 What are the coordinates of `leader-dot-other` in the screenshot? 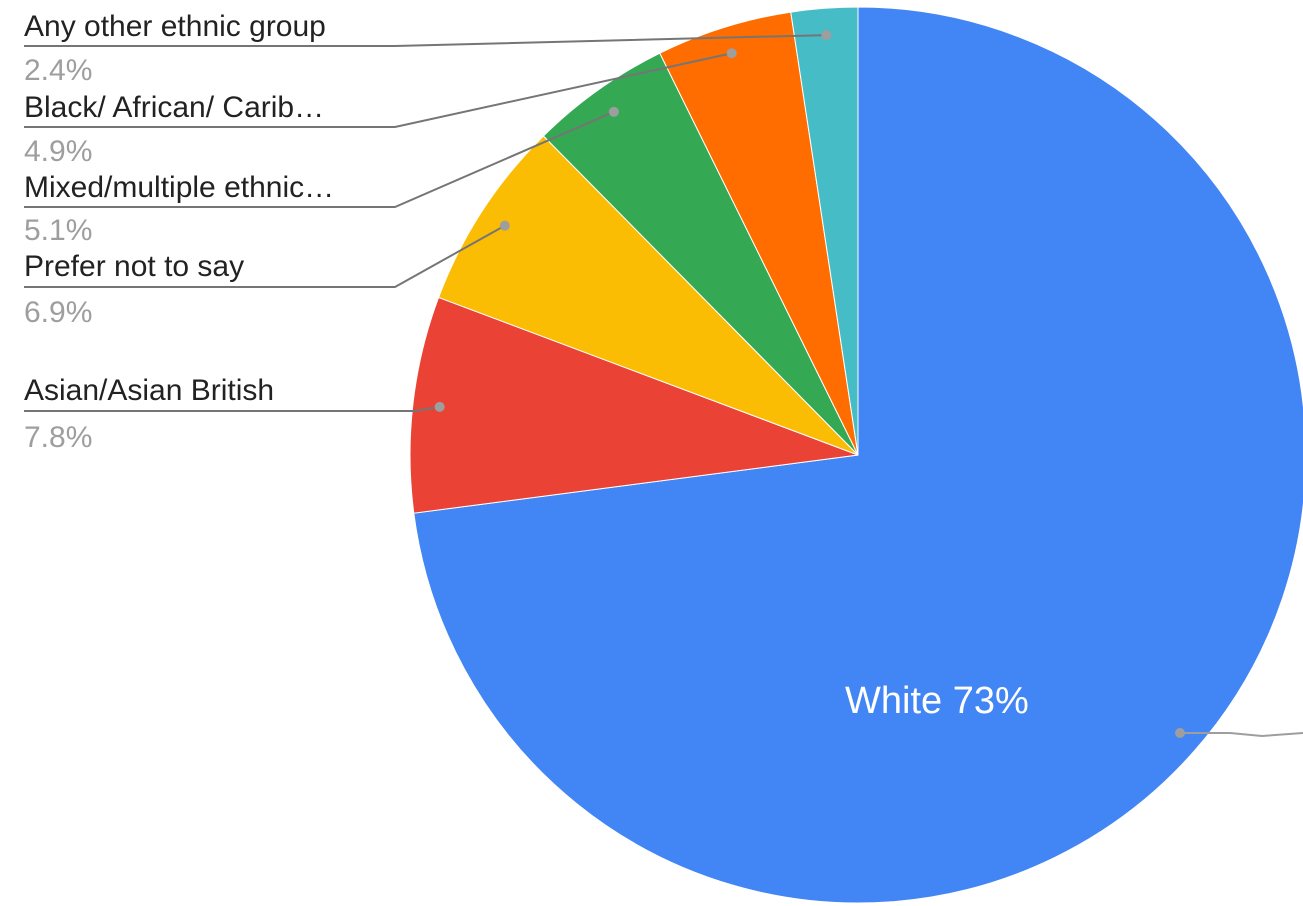 It's located at (826, 35).